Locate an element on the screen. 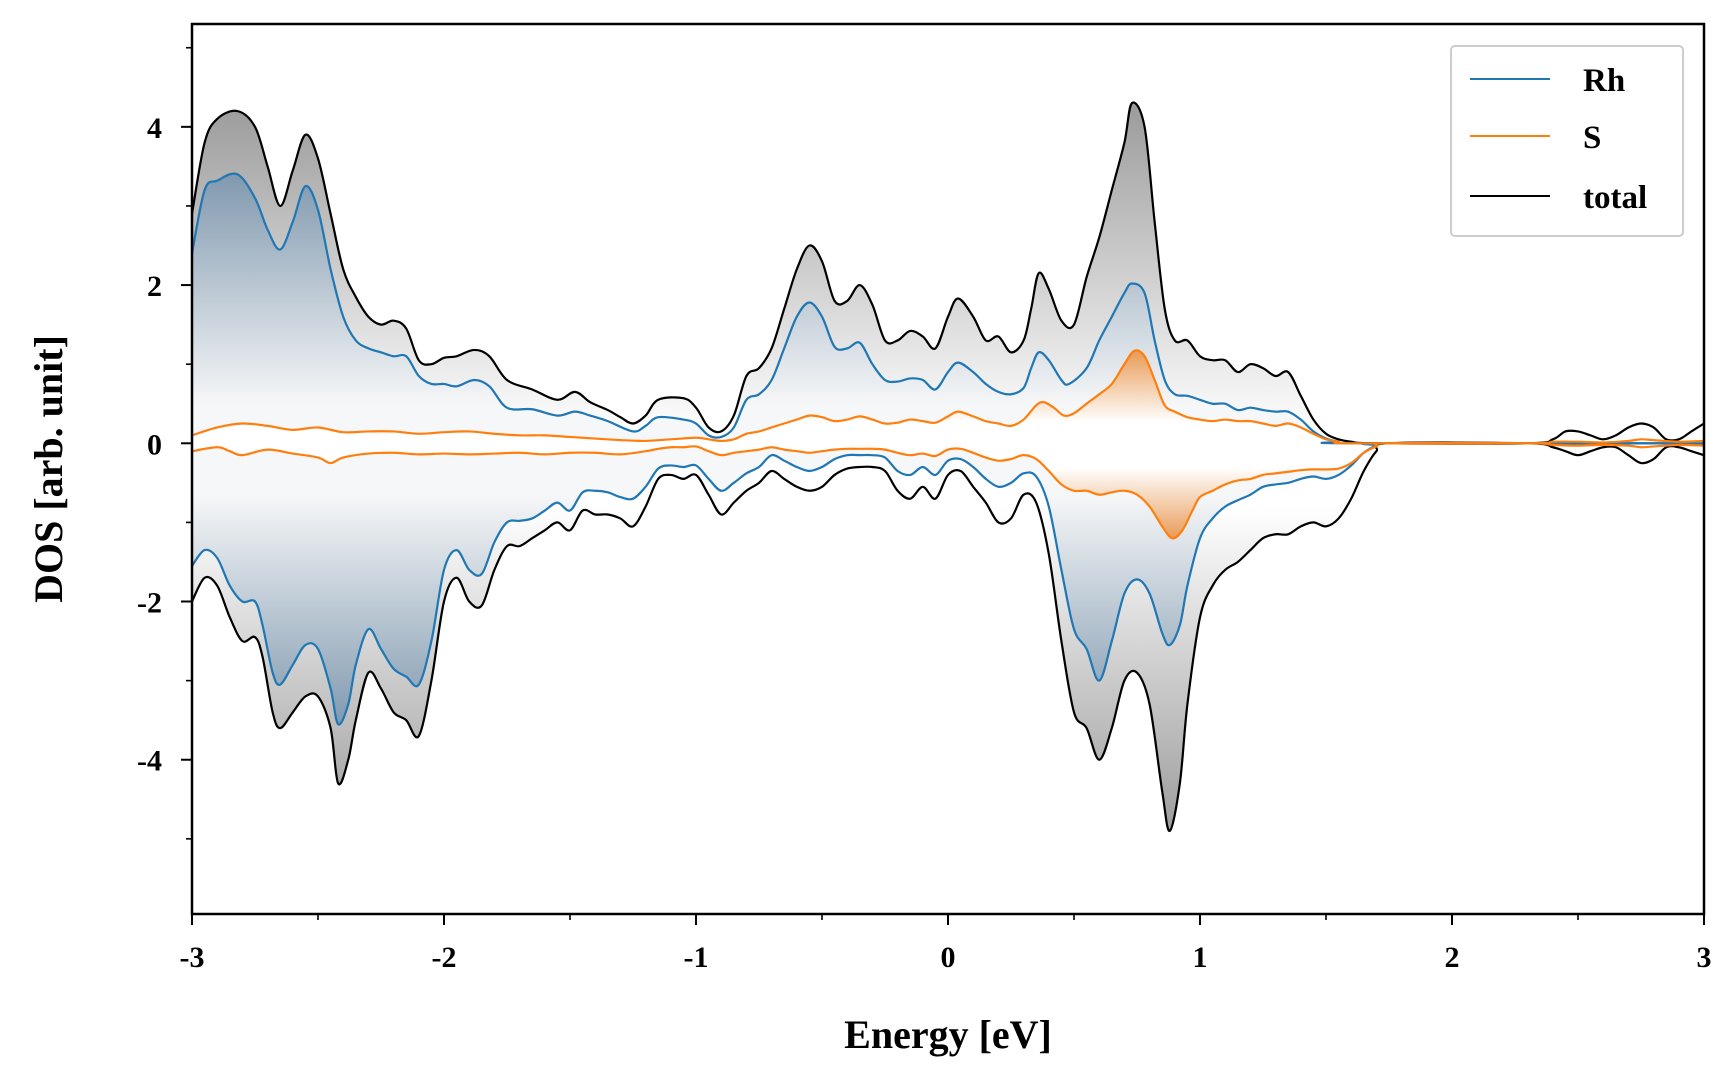 The image size is (1728, 1080). legend-box is located at coordinates (1567, 141).